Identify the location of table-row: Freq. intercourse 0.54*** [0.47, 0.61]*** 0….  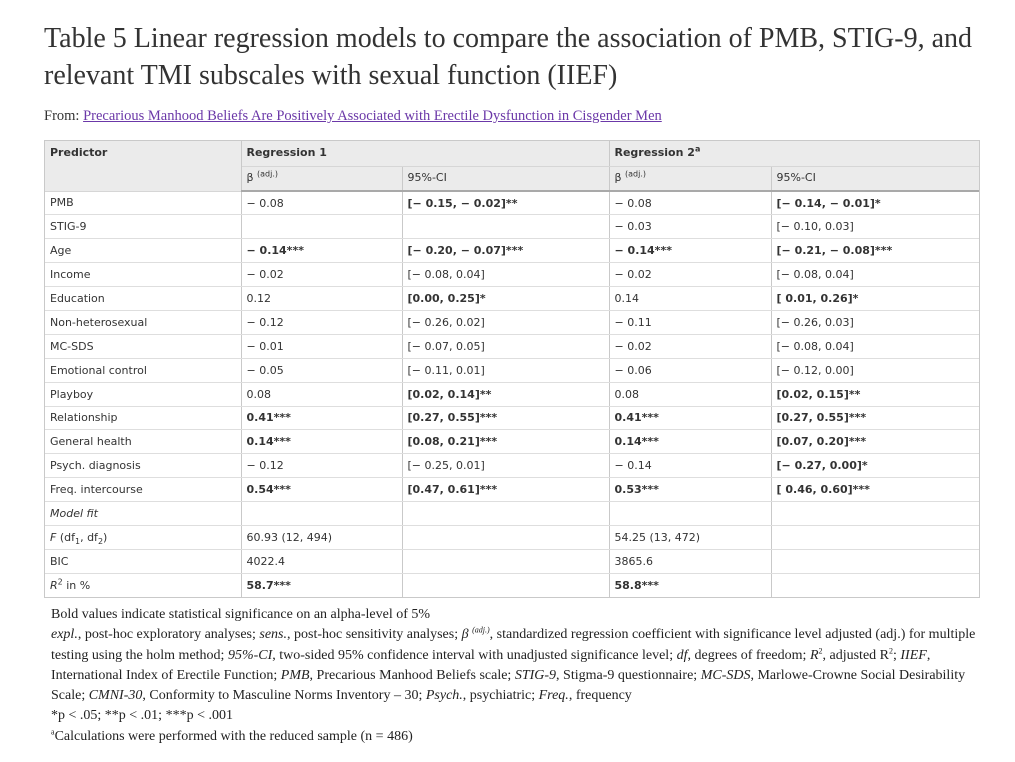
(512, 490).